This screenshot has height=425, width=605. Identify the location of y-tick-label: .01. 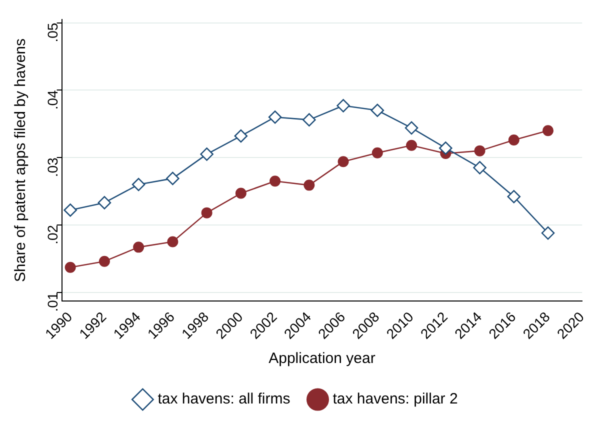
(52, 302).